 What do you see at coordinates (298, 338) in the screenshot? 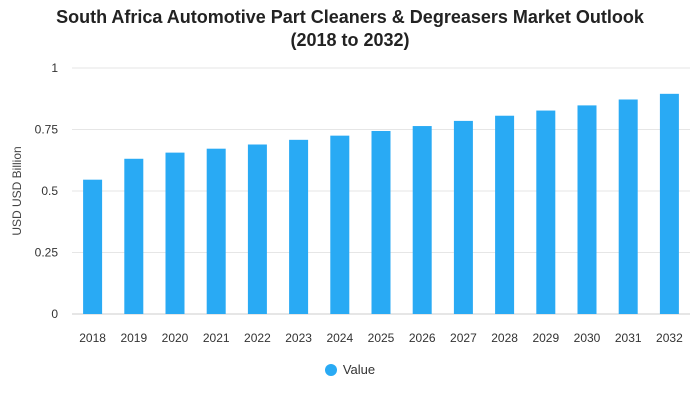
I see `x-tick-label: 2023` at bounding box center [298, 338].